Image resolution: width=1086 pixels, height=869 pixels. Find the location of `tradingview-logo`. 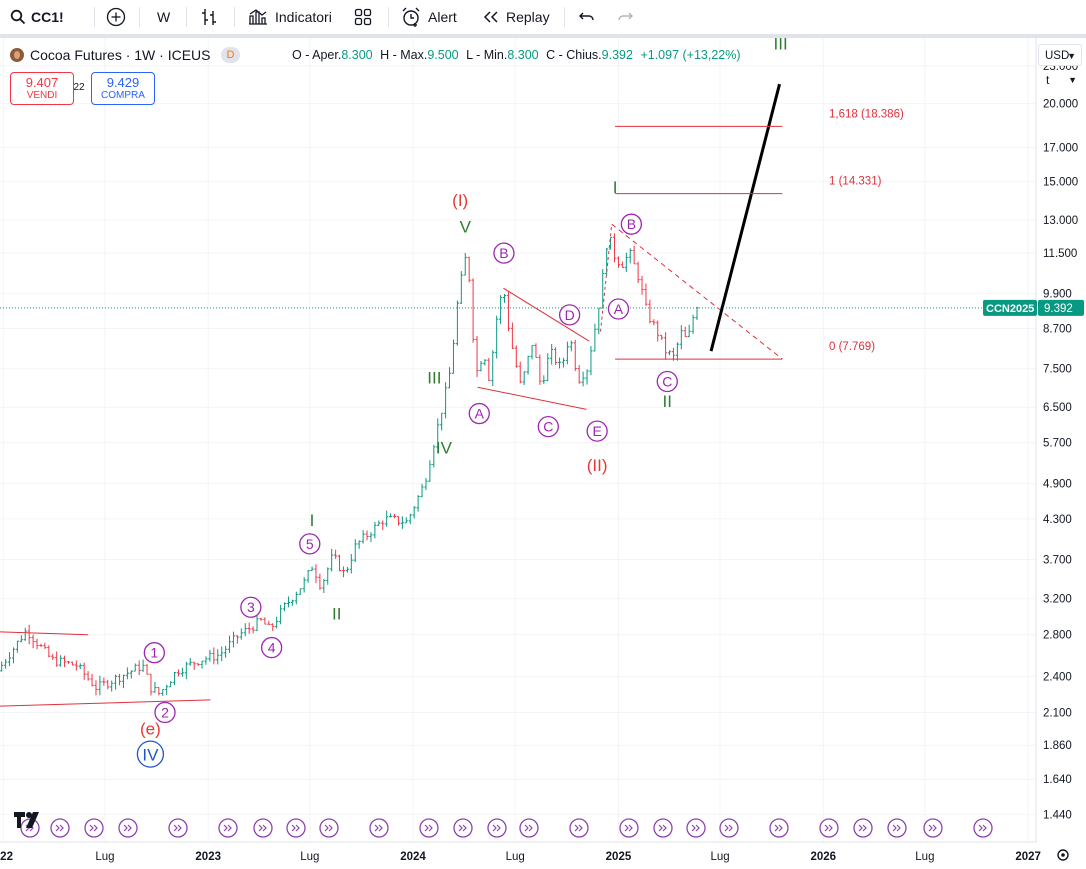

tradingview-logo is located at coordinates (29, 822).